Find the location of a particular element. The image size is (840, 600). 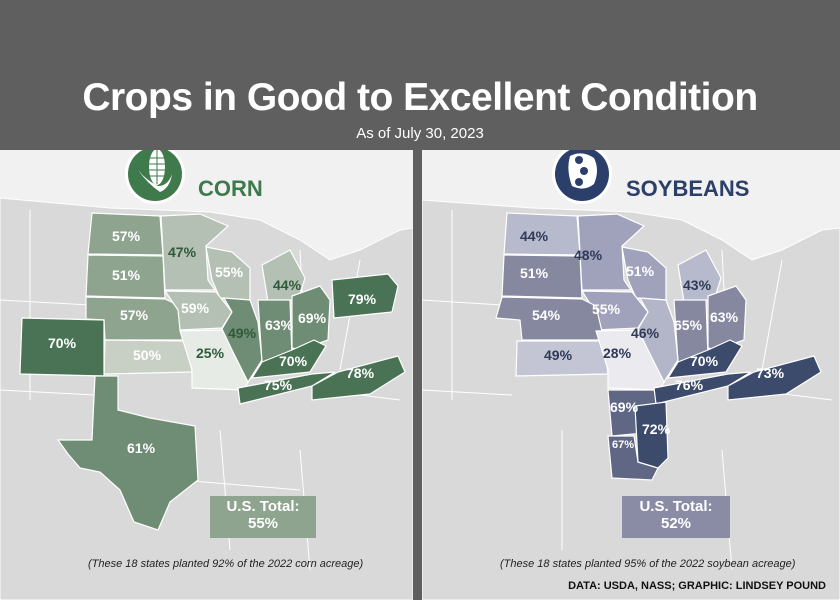

corn-label-mn: 47% is located at coordinates (182, 252).